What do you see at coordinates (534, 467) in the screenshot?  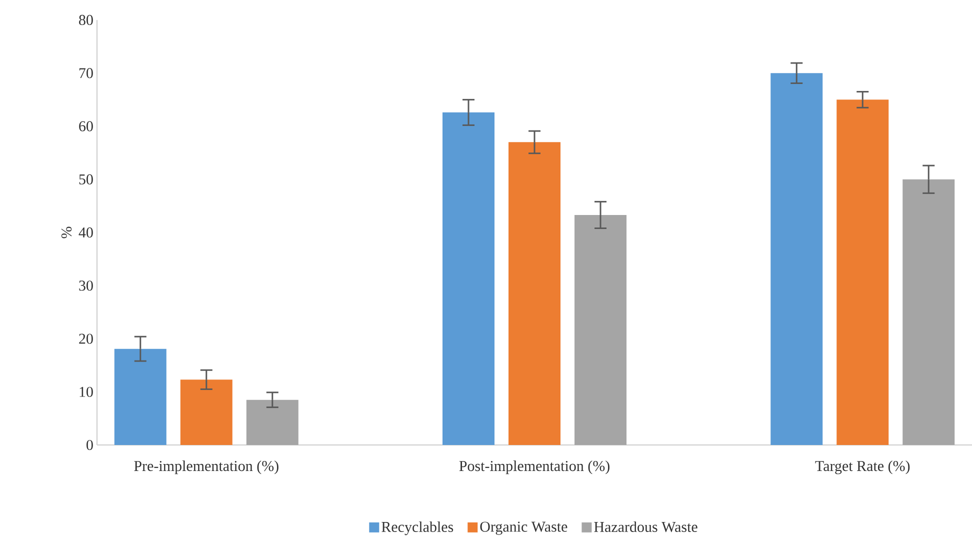 I see `x-tick-label: Post-implementation (%)` at bounding box center [534, 467].